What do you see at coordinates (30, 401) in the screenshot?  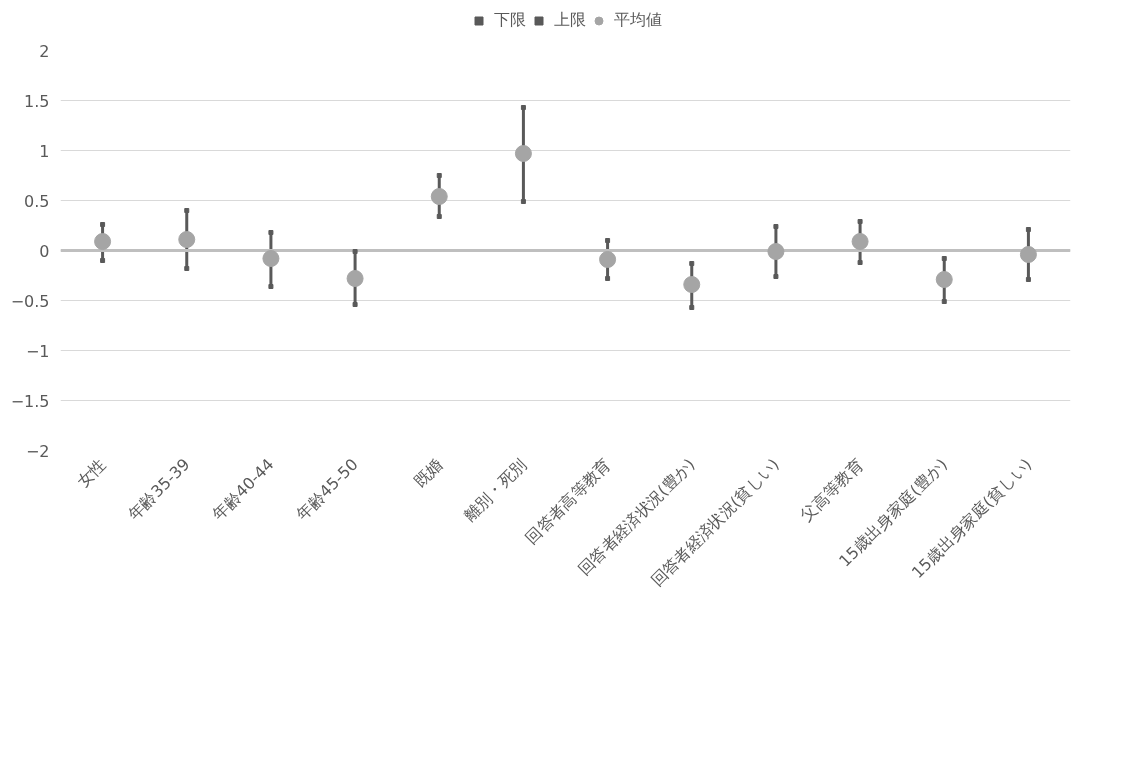 I see `y-tick-label: −1.5` at bounding box center [30, 401].